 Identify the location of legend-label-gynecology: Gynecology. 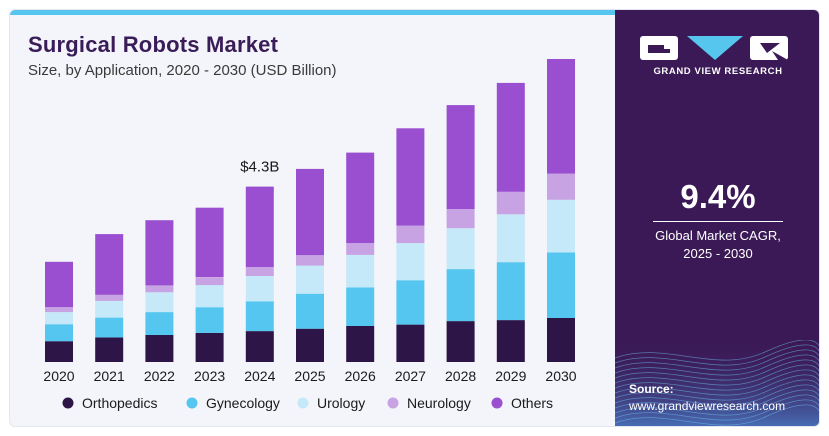
(243, 403).